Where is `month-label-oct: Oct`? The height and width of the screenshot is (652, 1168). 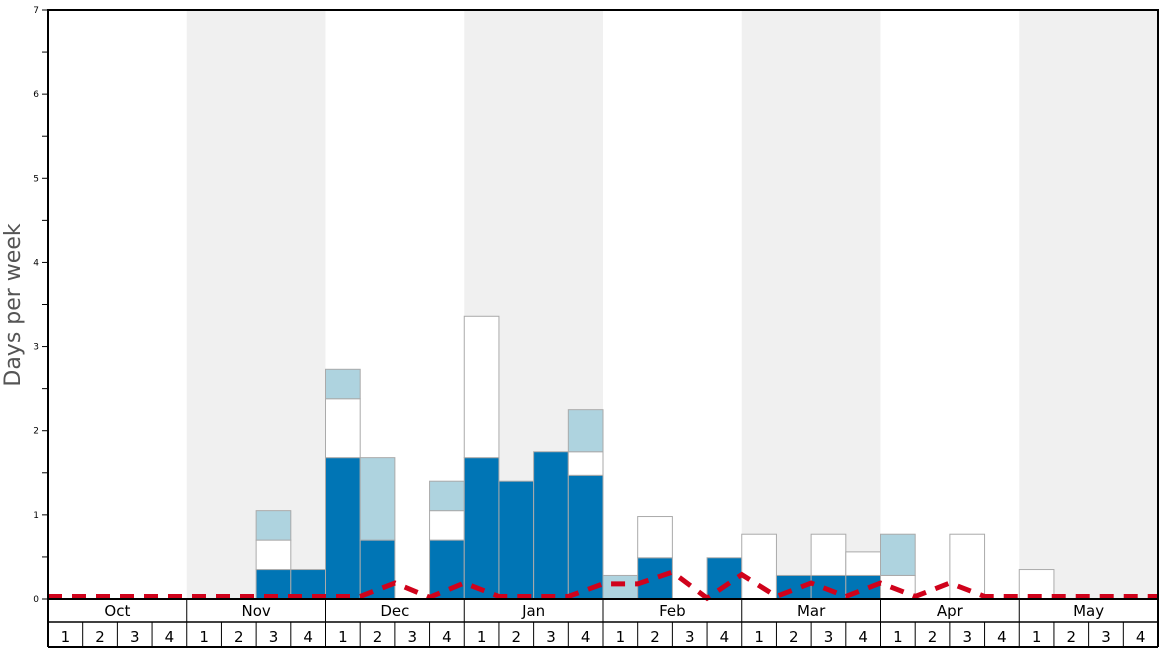 month-label-oct: Oct is located at coordinates (117, 611).